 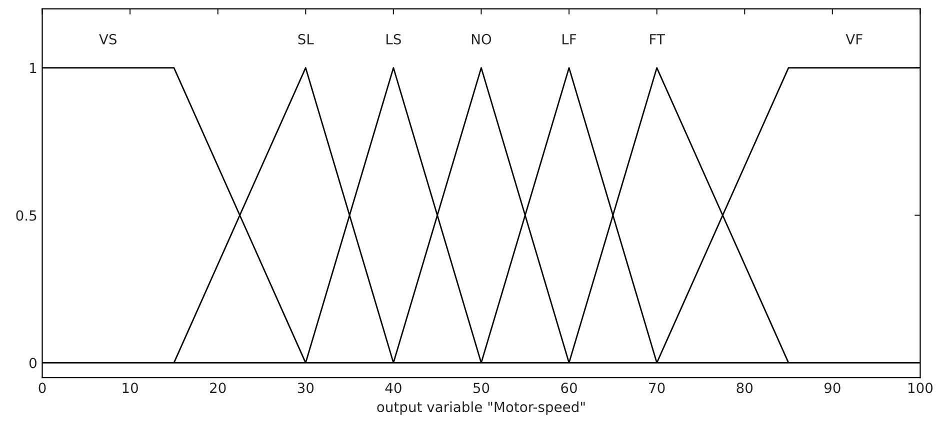 I want to click on x-tick-label: 80, so click(x=744, y=388).